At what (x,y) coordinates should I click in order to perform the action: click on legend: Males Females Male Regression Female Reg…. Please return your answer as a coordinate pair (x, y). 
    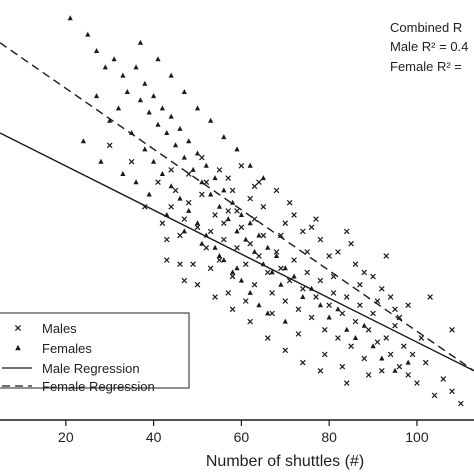
    Looking at the image, I should click on (95, 353).